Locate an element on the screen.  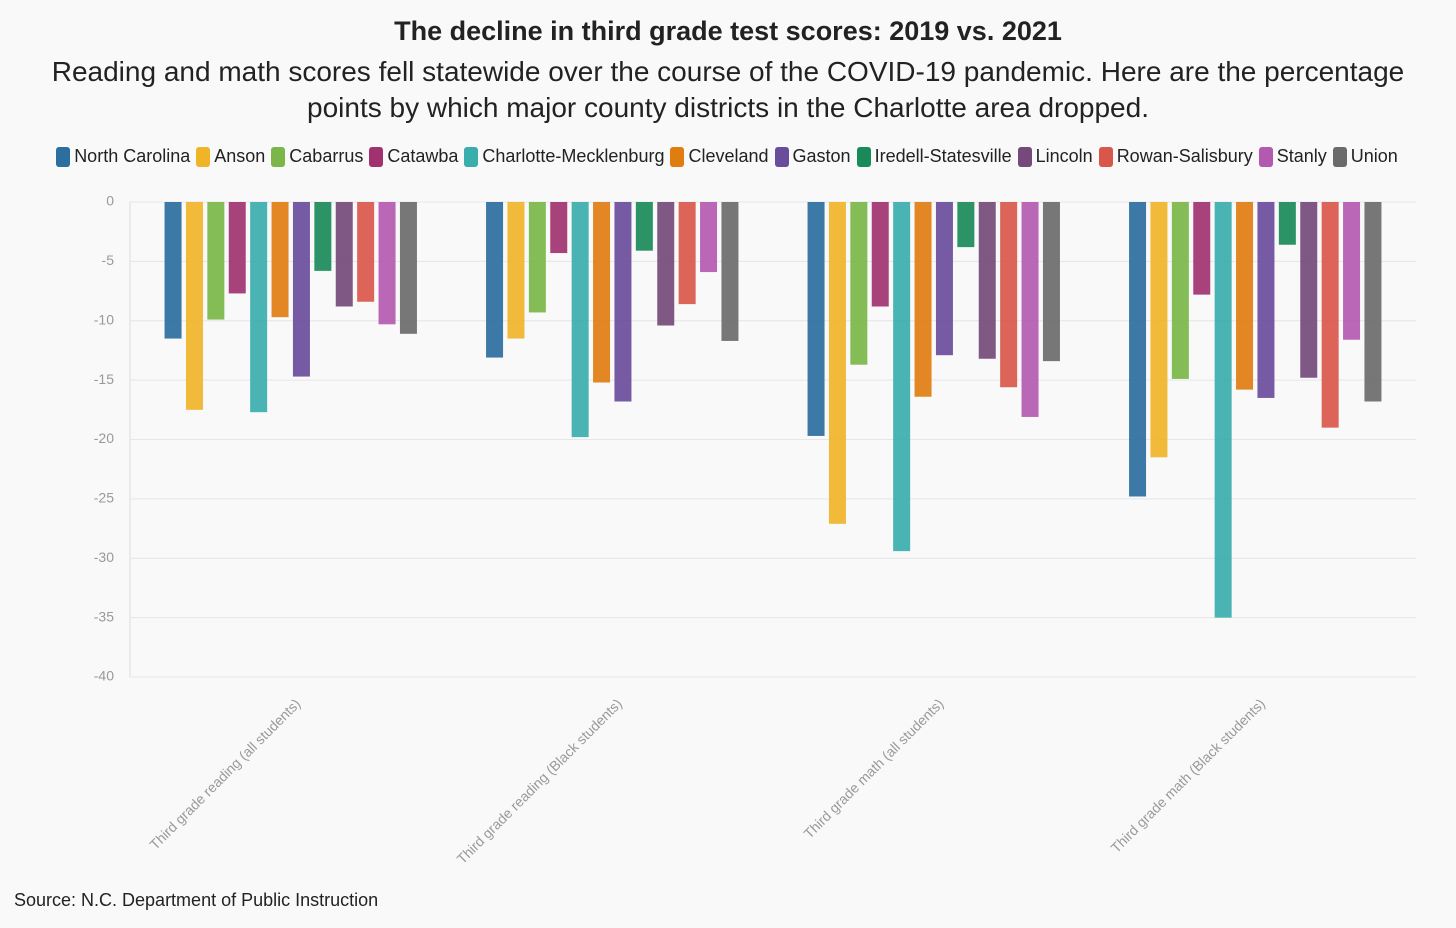
legend-label: Catawba is located at coordinates (423, 156).